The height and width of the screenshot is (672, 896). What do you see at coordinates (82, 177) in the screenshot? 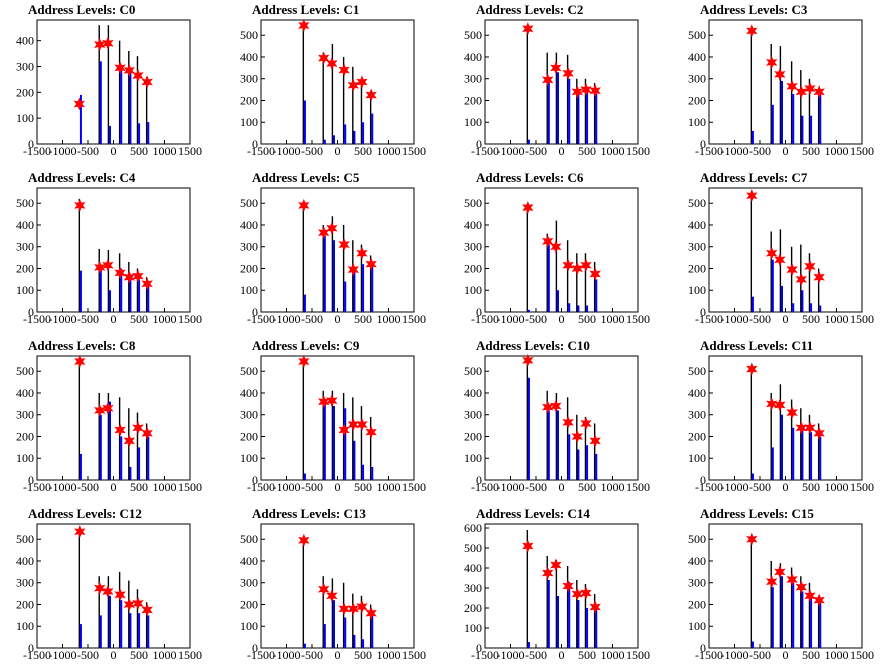
I see `chart-title: Address Levels: C4` at bounding box center [82, 177].